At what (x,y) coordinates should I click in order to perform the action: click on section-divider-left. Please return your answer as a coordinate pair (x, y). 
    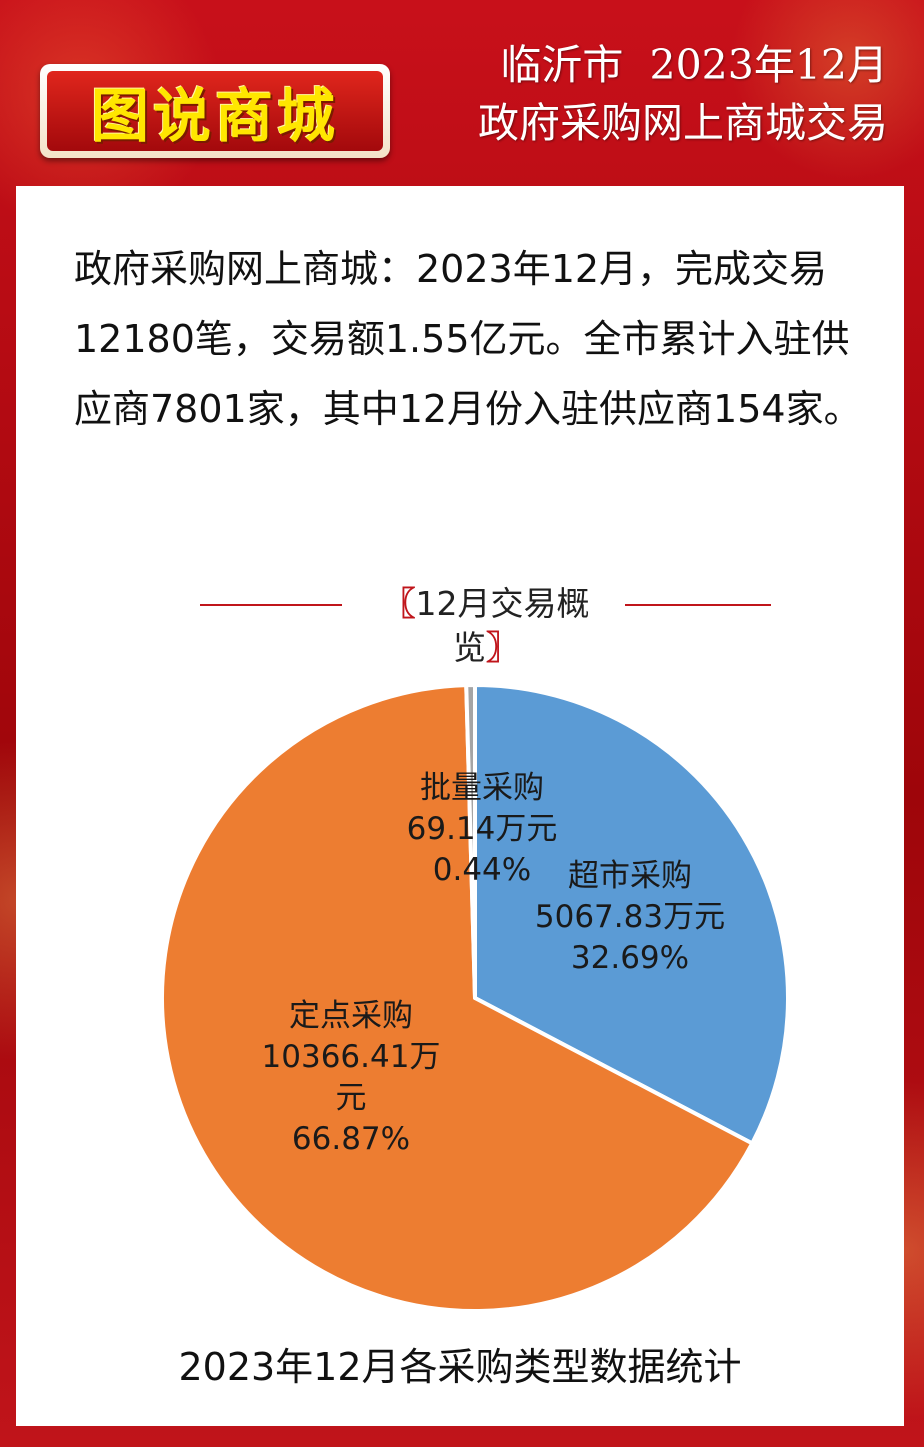
    Looking at the image, I should click on (271, 605).